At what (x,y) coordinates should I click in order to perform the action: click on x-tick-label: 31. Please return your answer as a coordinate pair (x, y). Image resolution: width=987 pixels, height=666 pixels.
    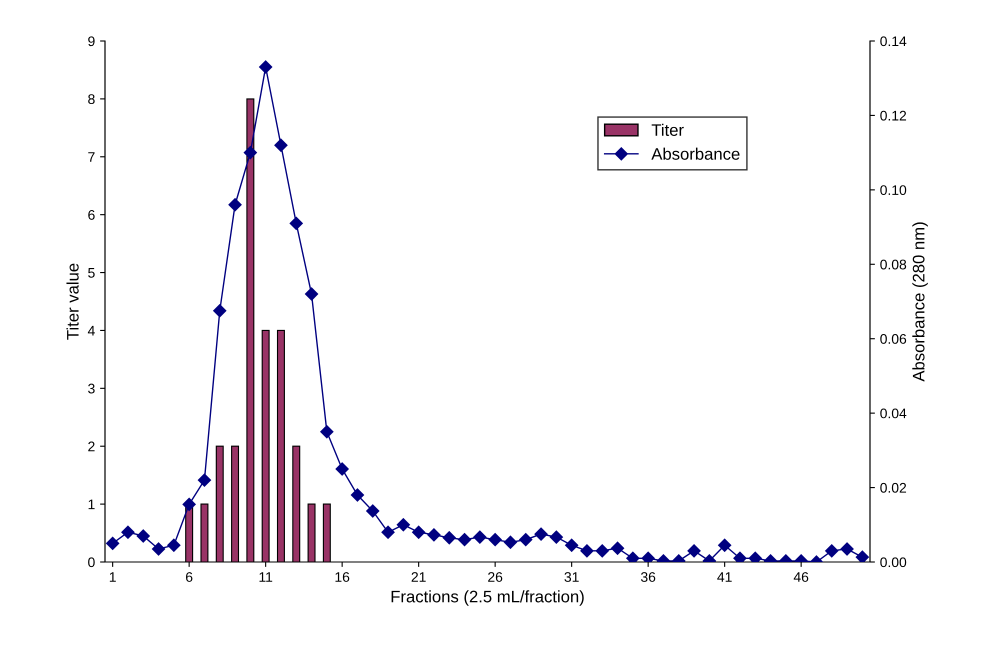
    Looking at the image, I should click on (571, 577).